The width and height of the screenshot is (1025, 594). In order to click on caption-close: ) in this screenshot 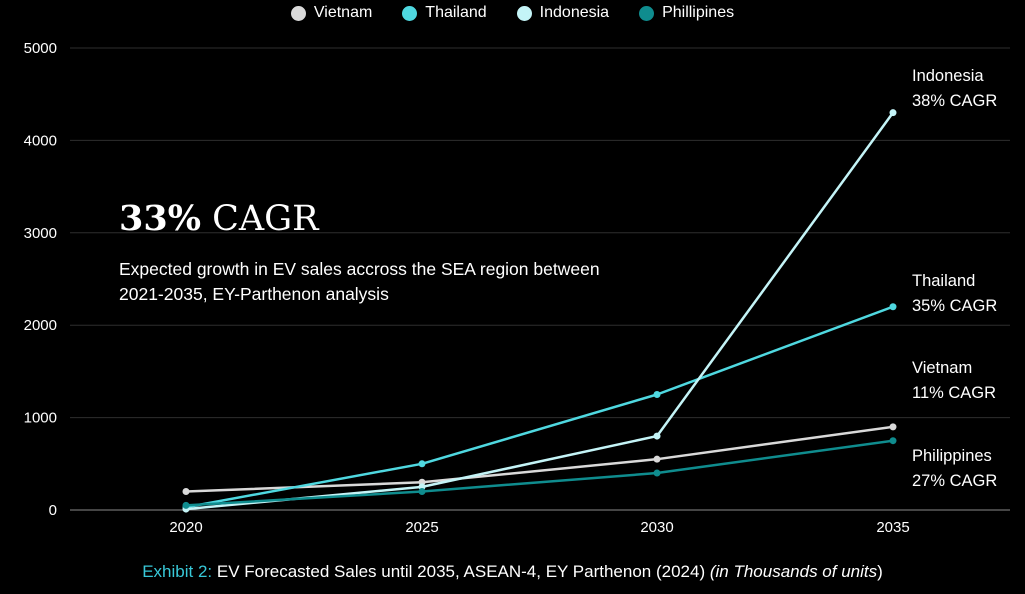, I will do `click(880, 571)`.